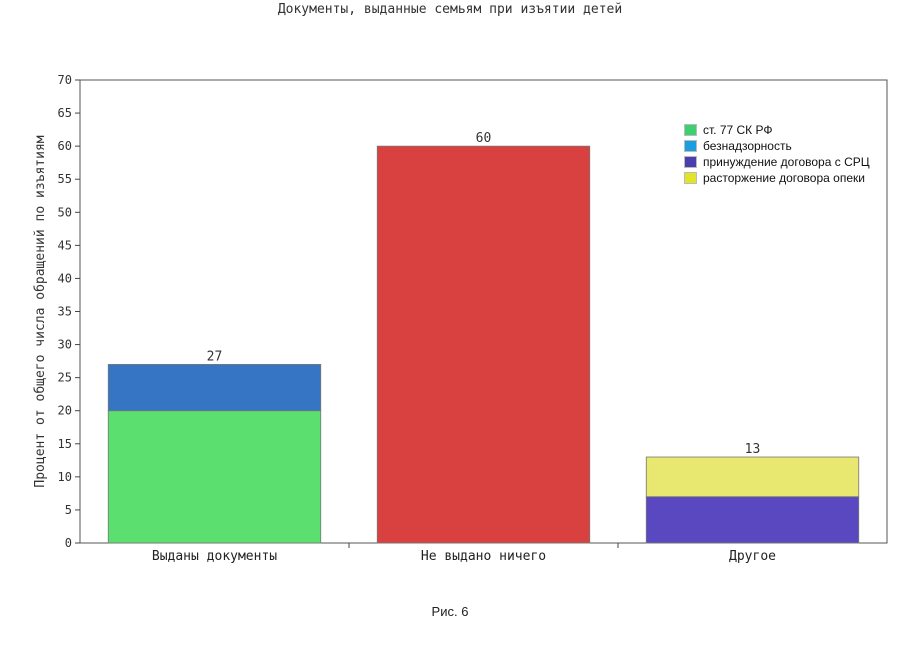  Describe the element at coordinates (65, 80) in the screenshot. I see `y-tick-label: 70` at that location.